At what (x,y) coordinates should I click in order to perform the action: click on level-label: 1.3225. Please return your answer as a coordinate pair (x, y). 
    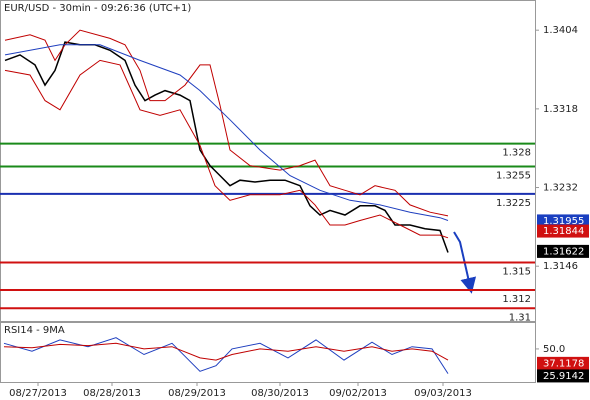
    Looking at the image, I should click on (513, 203).